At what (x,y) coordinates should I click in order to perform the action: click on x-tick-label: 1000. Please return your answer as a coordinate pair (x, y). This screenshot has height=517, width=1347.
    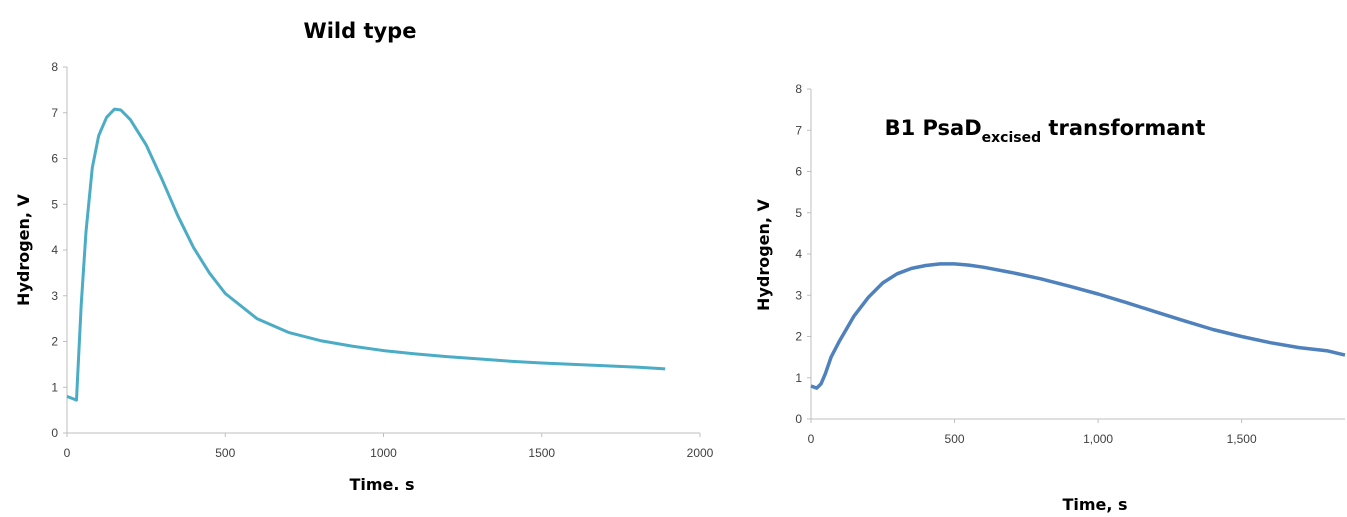
    Looking at the image, I should click on (383, 453).